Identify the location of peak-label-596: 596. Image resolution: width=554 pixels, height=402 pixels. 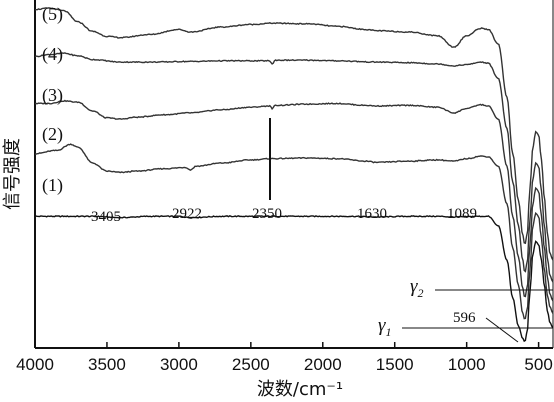
(464, 318).